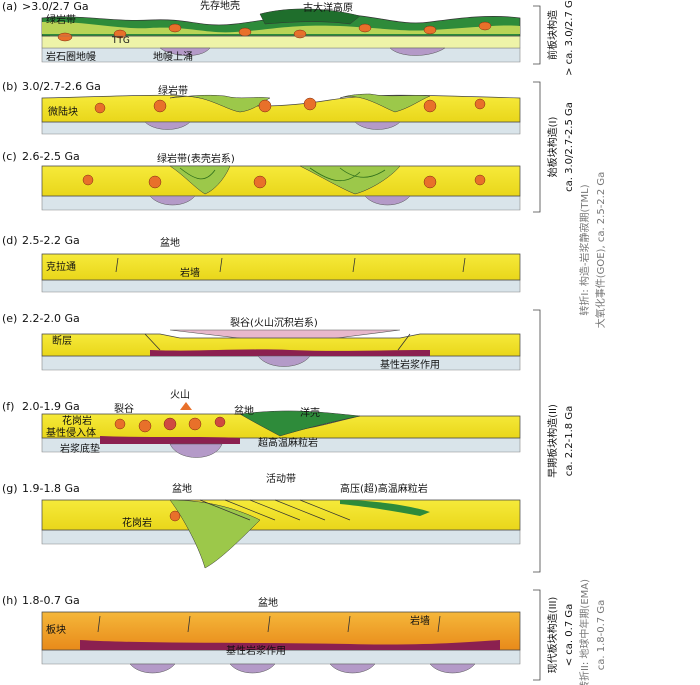 This screenshot has width=700, height=685. Describe the element at coordinates (215, 534) in the screenshot. I see `panel-g-suture` at that location.